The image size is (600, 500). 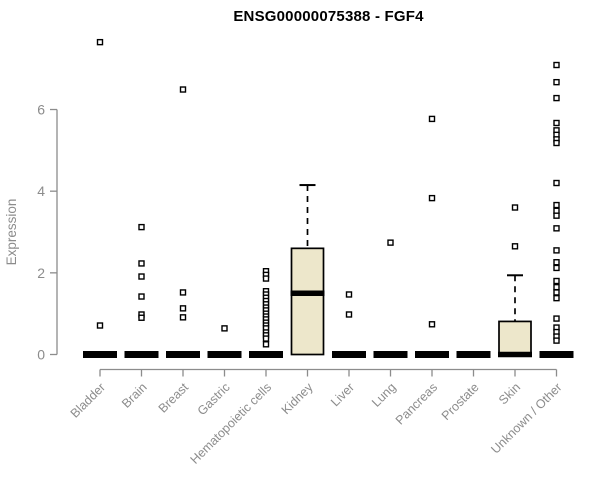 I want to click on x-tick-label: Lung, so click(x=384, y=395).